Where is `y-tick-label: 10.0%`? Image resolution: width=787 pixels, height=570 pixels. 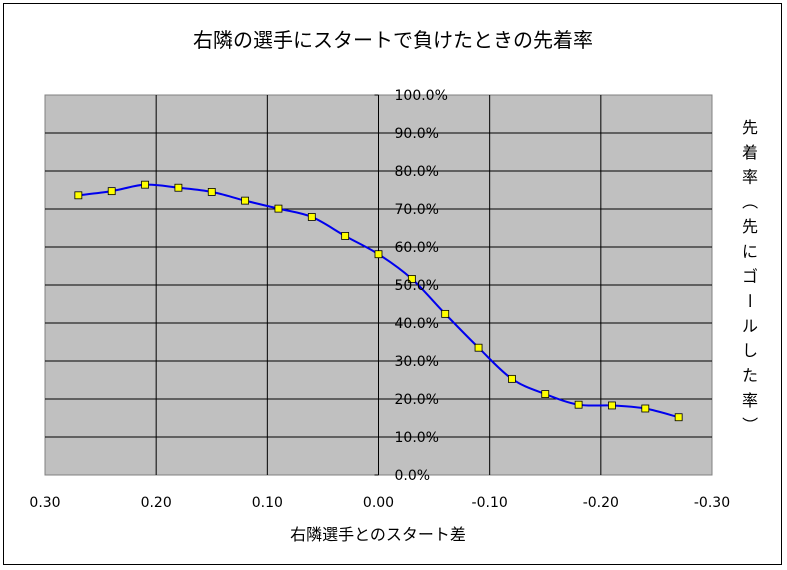
y-tick-label: 10.0% is located at coordinates (417, 438).